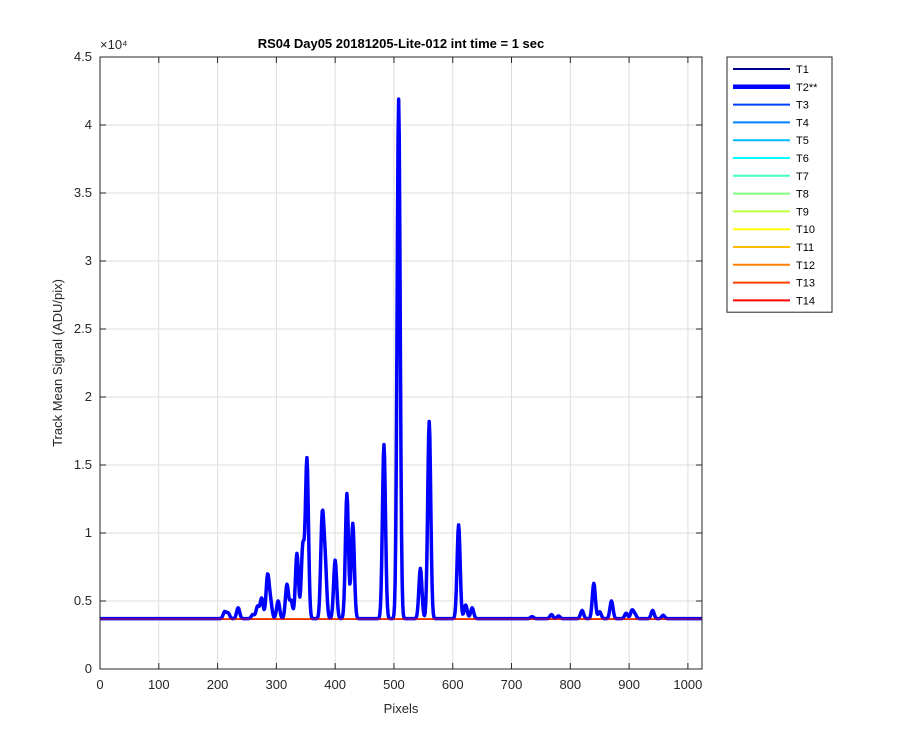  Describe the element at coordinates (629, 684) in the screenshot. I see `x-tick-label: 900` at that location.